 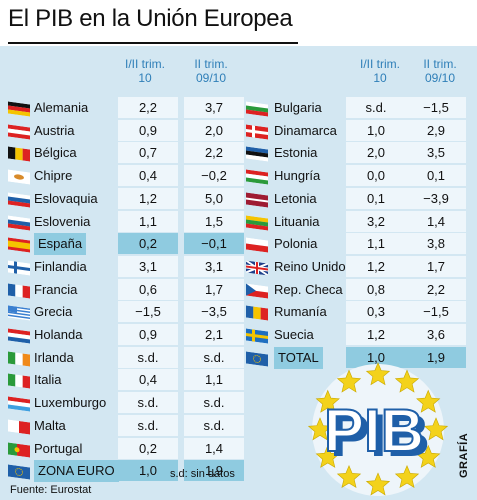 I want to click on q2-value: −1,5, so click(x=436, y=312).